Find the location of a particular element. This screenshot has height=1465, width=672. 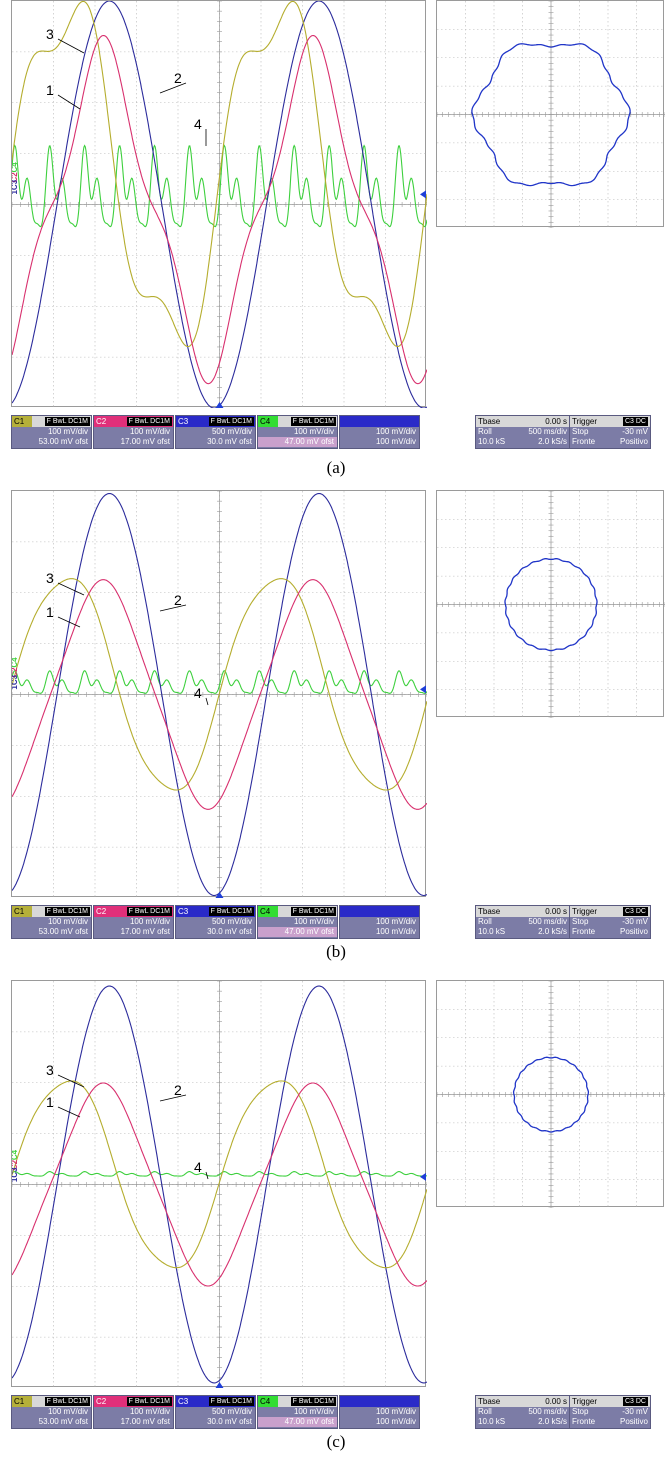

channel-offset: 100 mV/div is located at coordinates (395, 931).